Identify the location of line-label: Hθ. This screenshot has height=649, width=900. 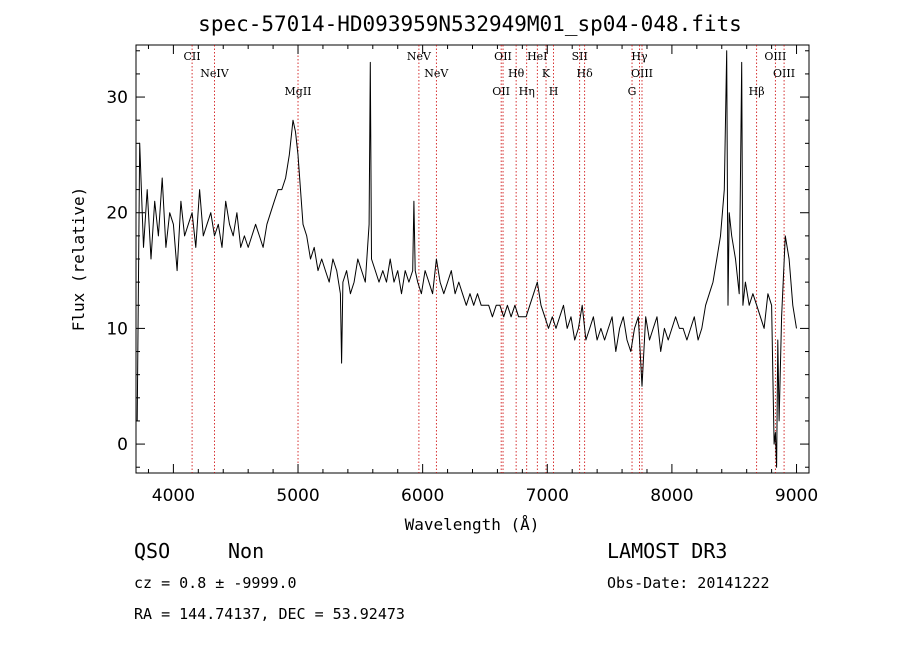
(516, 73).